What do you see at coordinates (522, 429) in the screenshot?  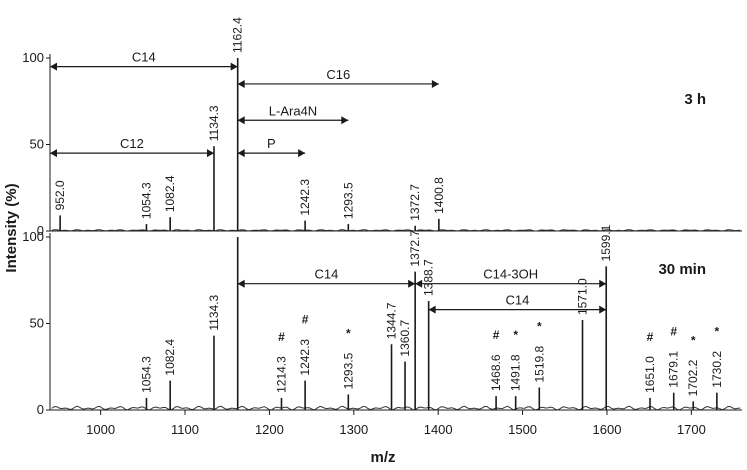 I see `x-tick-label: 1500` at bounding box center [522, 429].